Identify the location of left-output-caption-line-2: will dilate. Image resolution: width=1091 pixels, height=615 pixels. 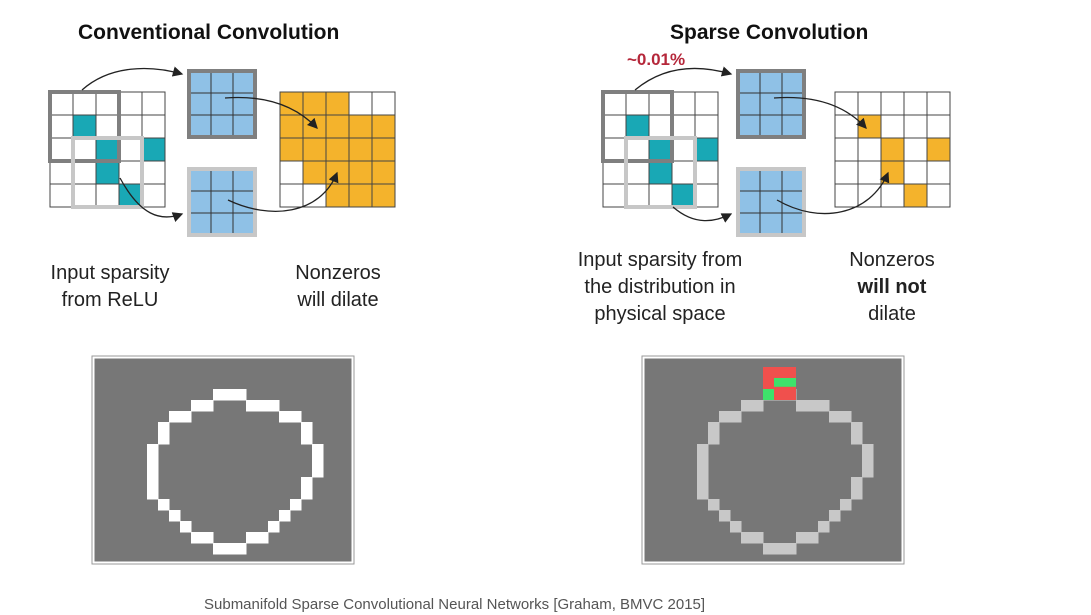
(338, 300).